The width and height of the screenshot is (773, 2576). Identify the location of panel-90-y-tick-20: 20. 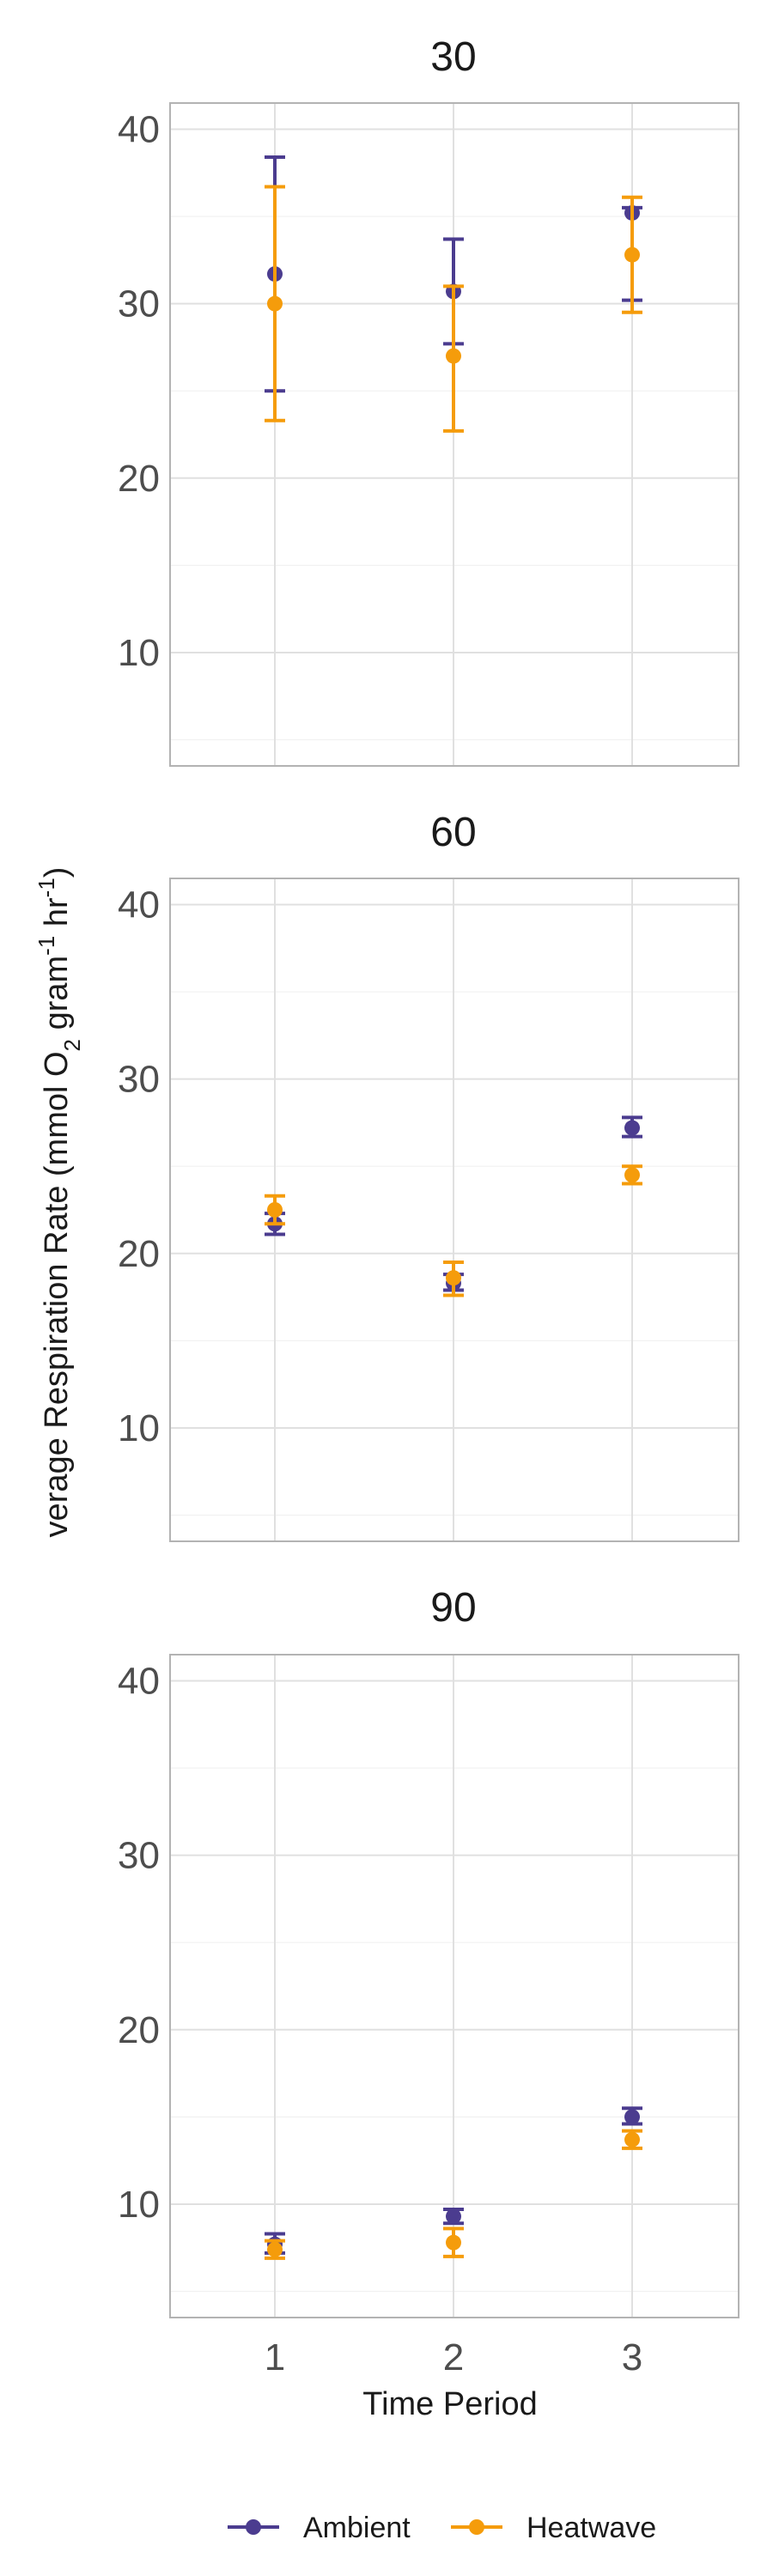
(139, 2030).